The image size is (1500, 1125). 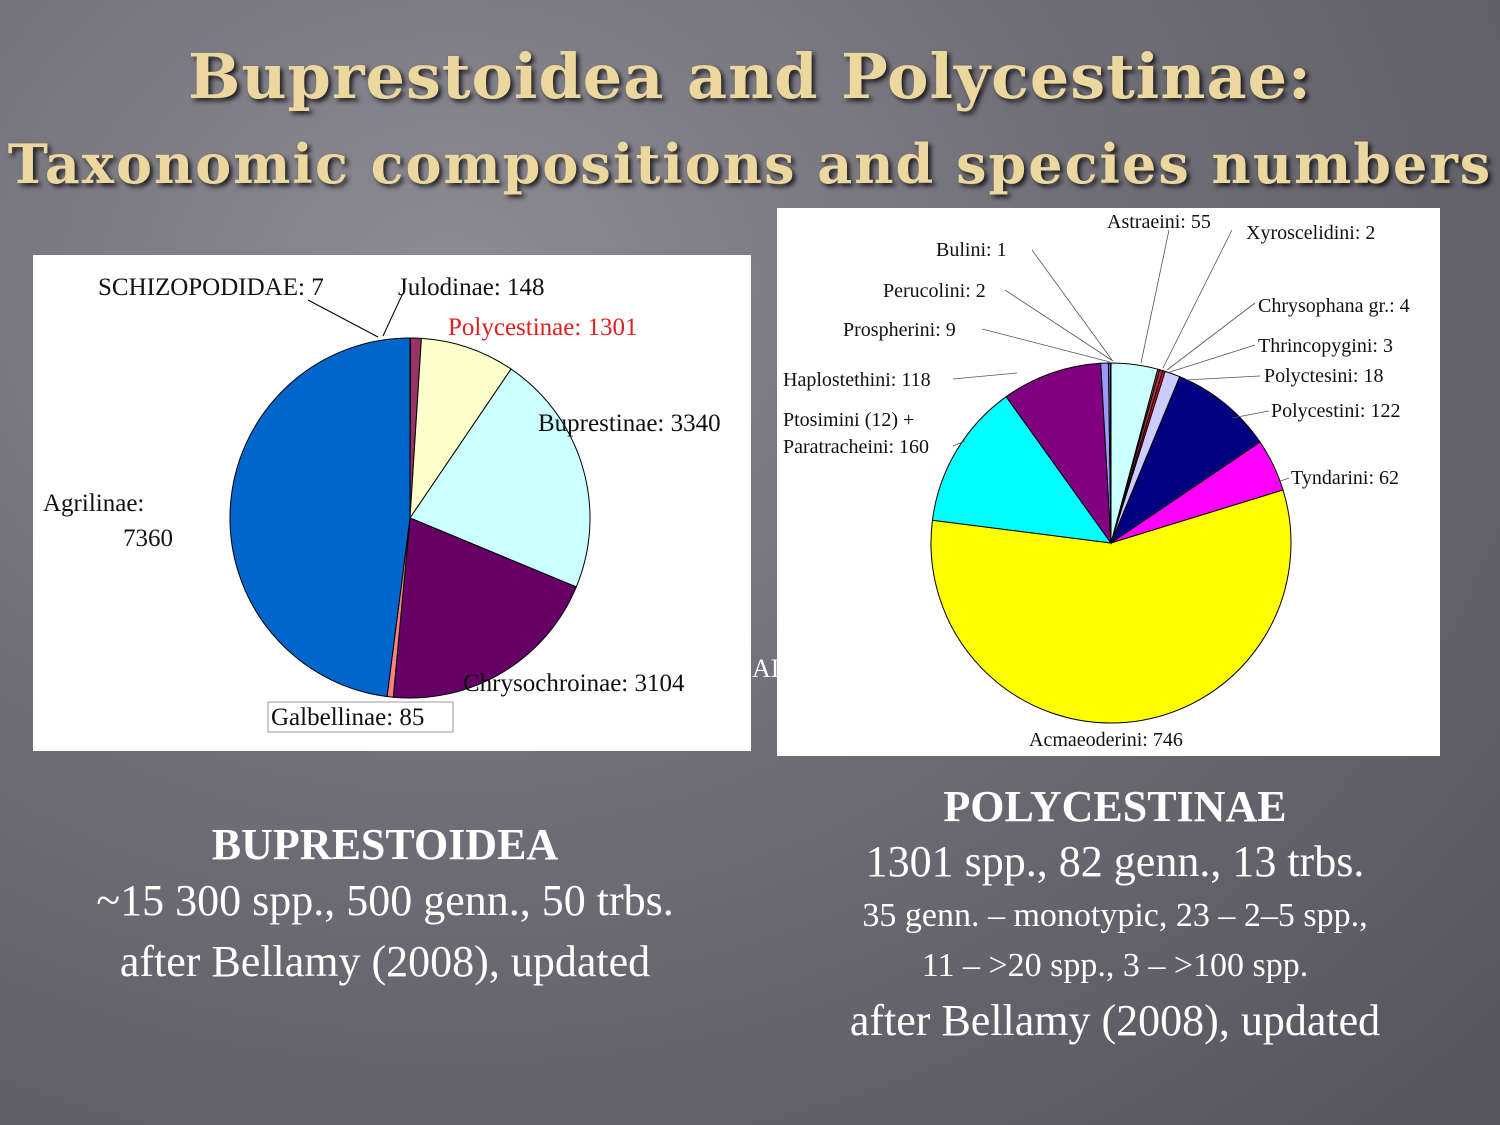 What do you see at coordinates (1222, 378) in the screenshot?
I see `leader-polyctesini` at bounding box center [1222, 378].